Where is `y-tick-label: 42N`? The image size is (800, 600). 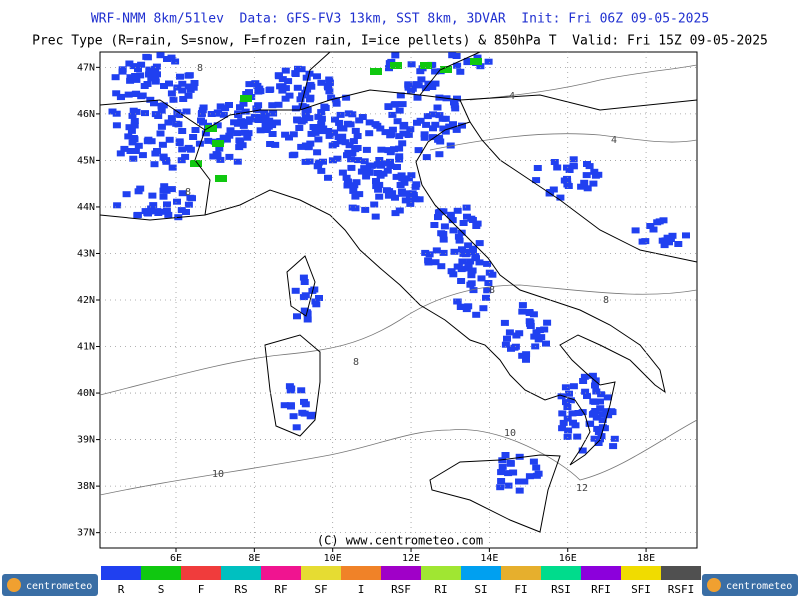 y-tick-label: 42N is located at coordinates (86, 300).